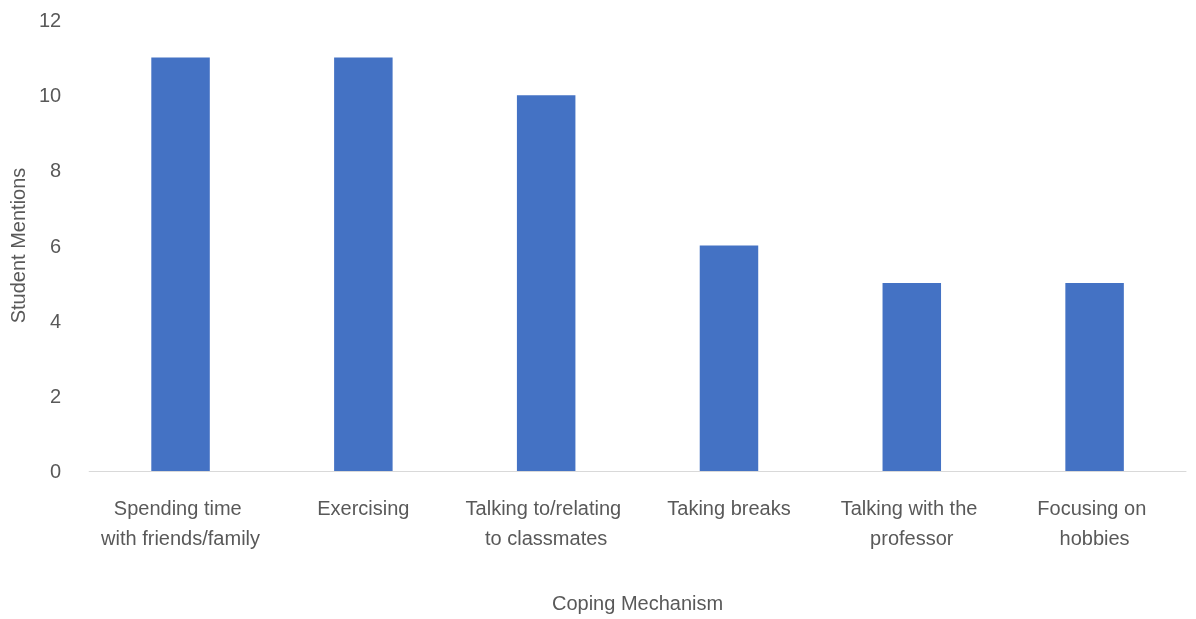 The width and height of the screenshot is (1196, 619). I want to click on x-axis-title: Coping Mechanism, so click(637, 603).